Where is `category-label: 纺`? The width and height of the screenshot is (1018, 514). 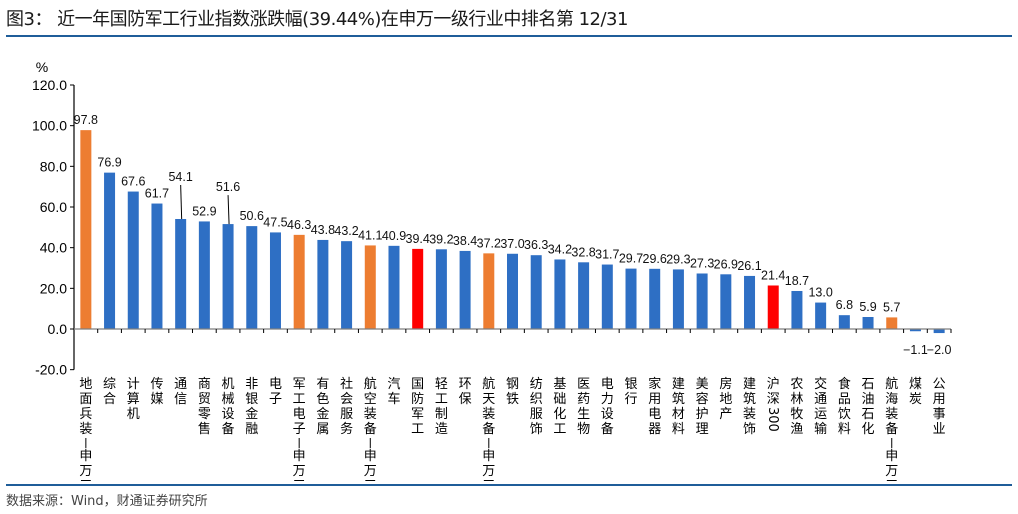
category-label: 纺 is located at coordinates (536, 384).